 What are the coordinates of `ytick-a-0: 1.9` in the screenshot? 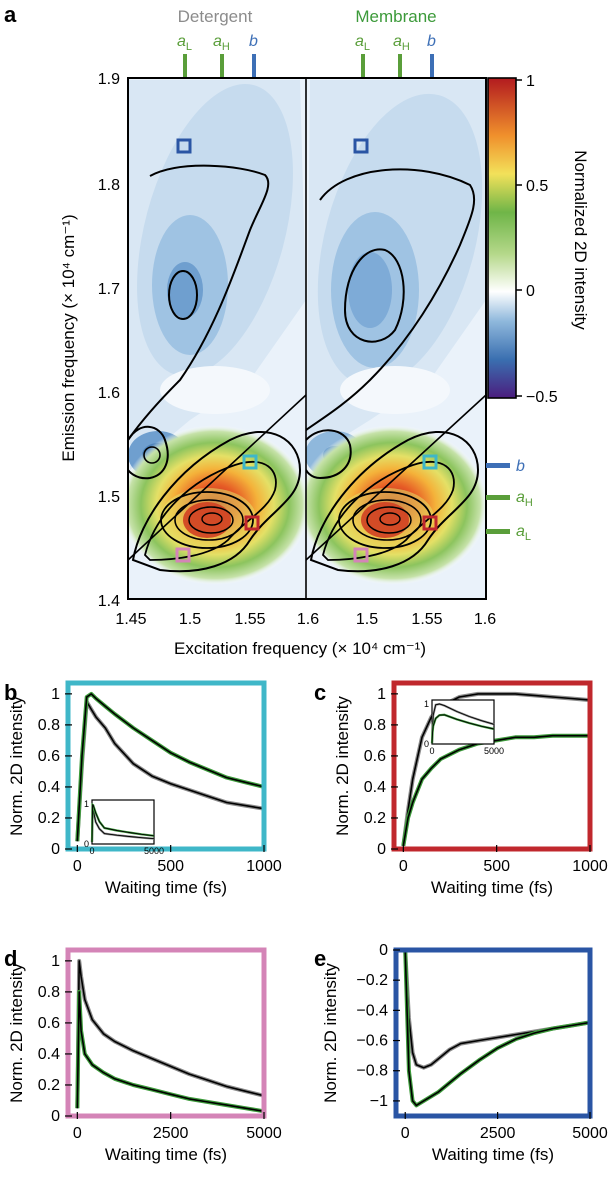 It's located at (109, 79).